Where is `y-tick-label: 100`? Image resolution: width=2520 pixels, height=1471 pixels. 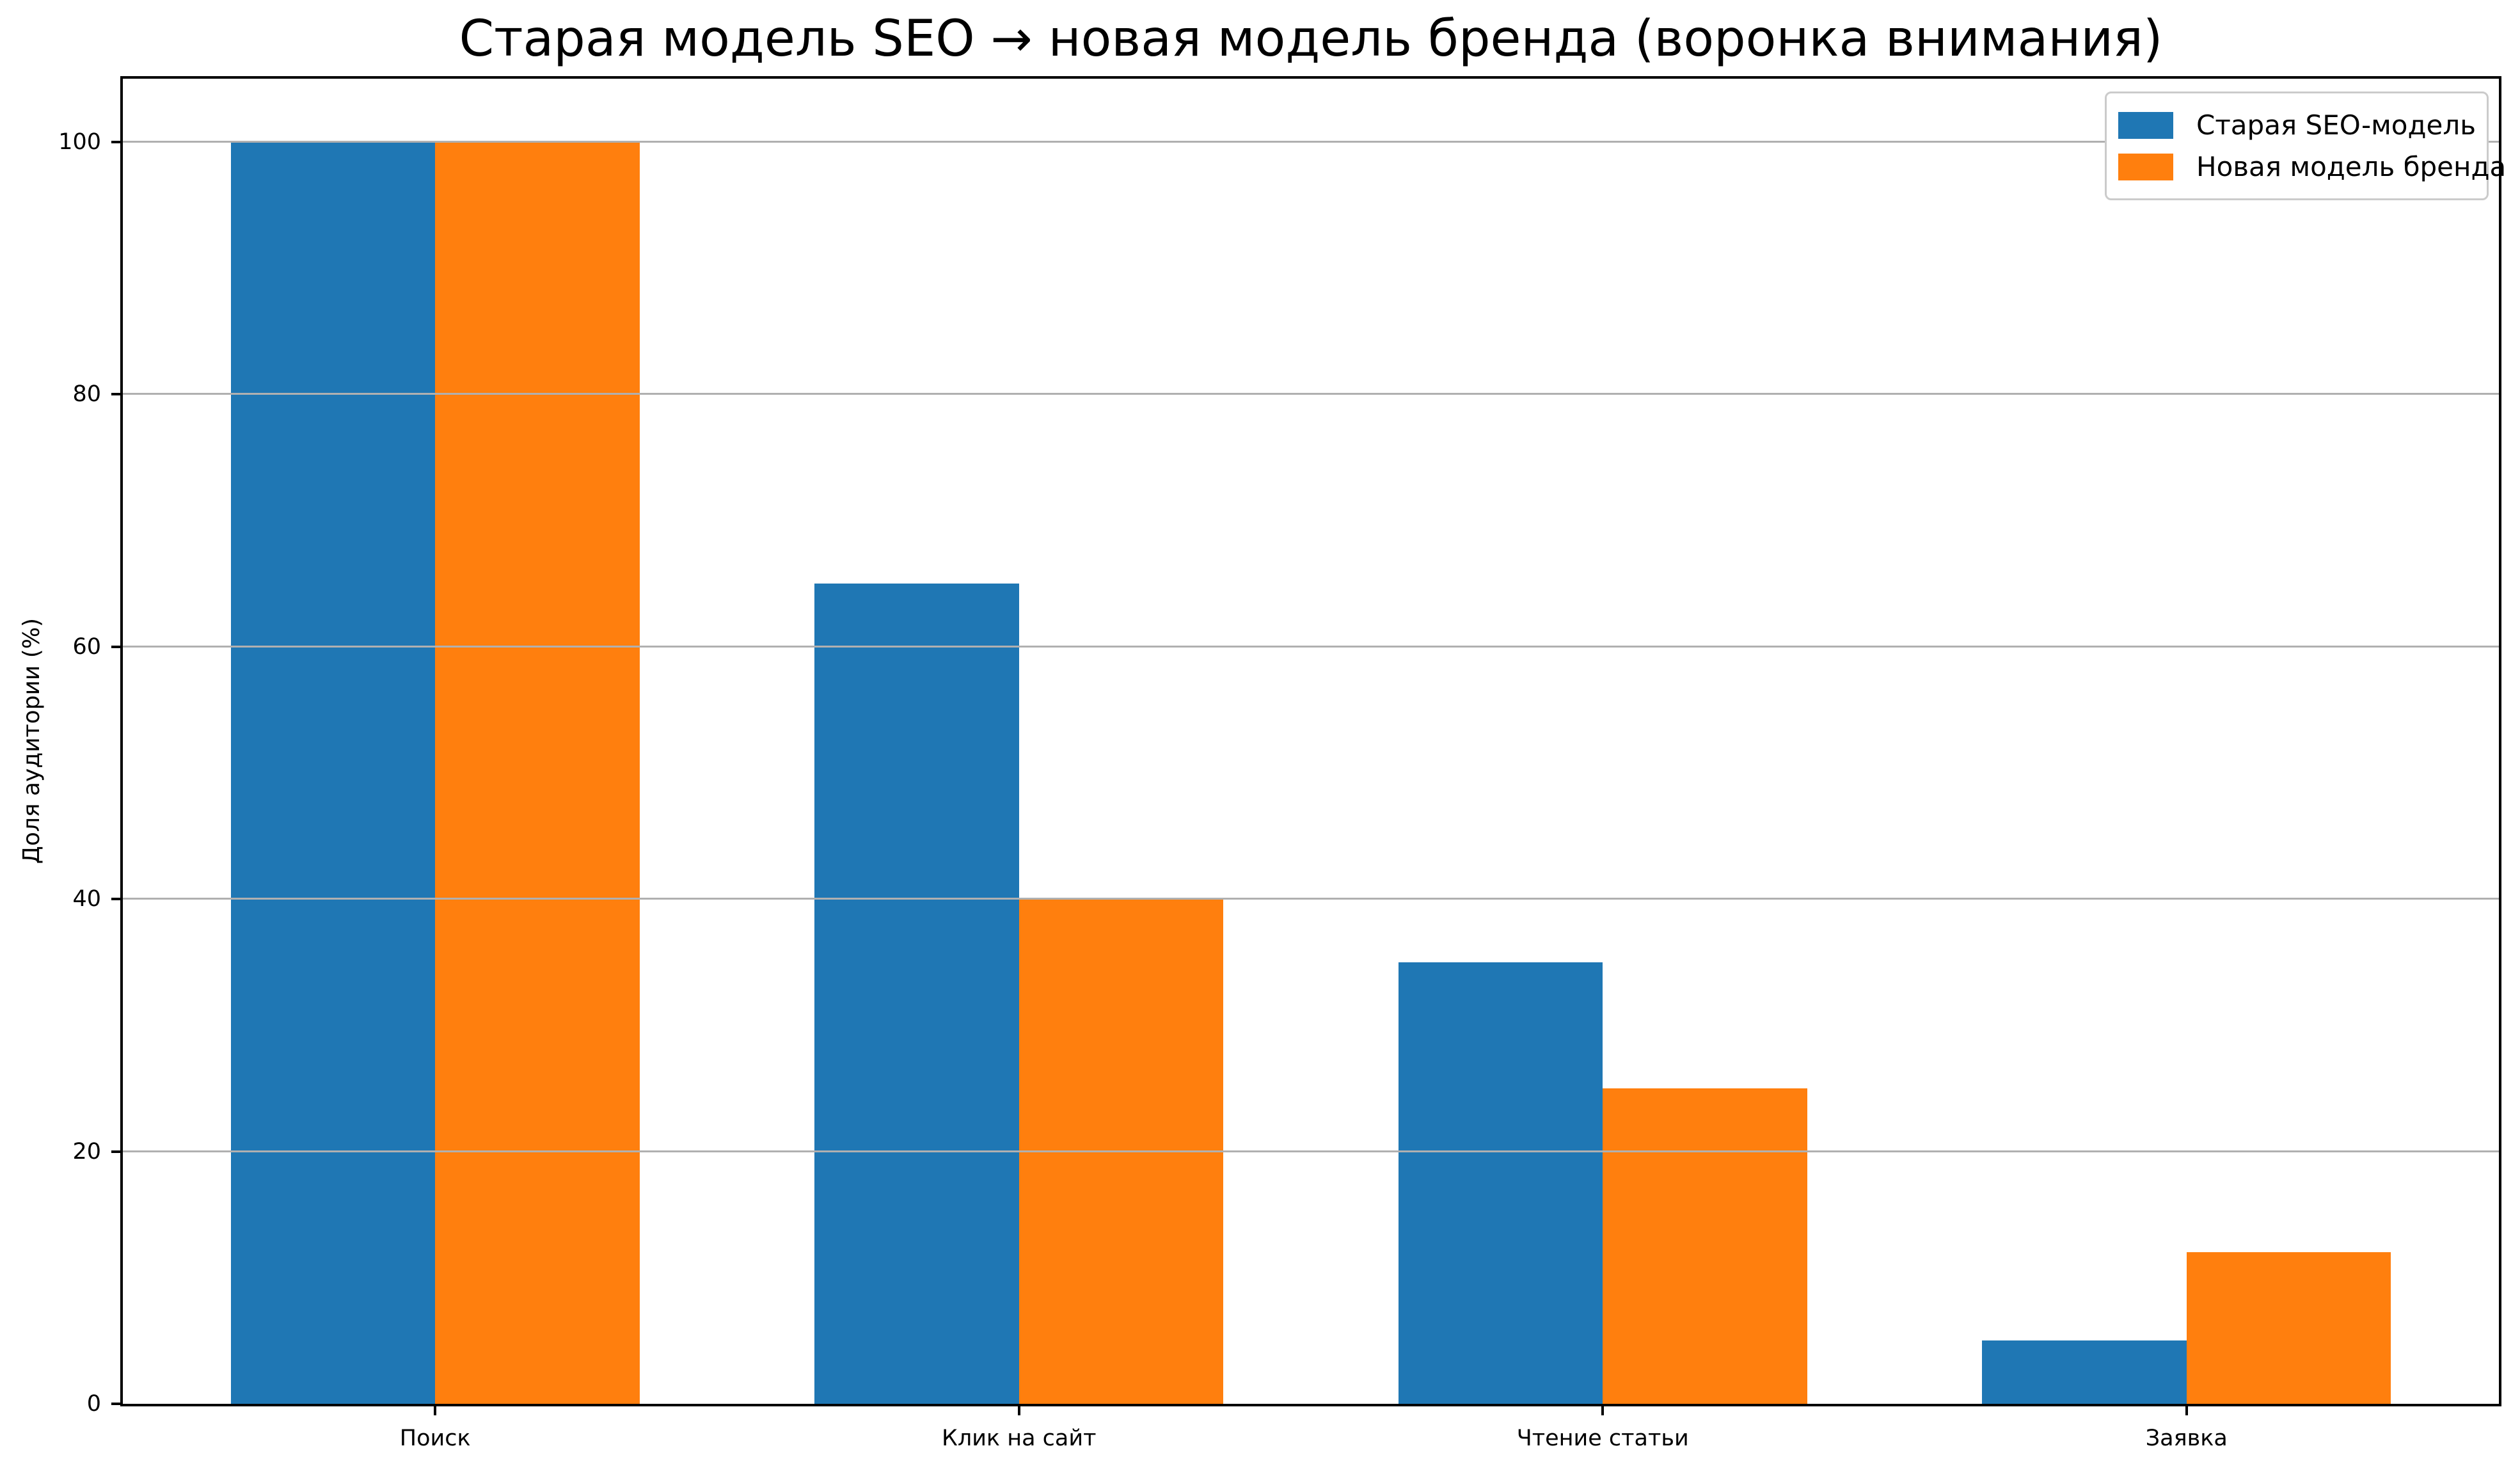 y-tick-label: 100 is located at coordinates (79, 142).